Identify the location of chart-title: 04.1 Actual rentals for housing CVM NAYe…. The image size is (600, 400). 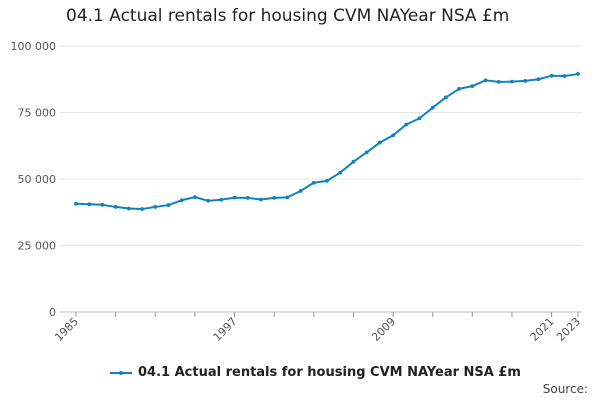
(288, 16).